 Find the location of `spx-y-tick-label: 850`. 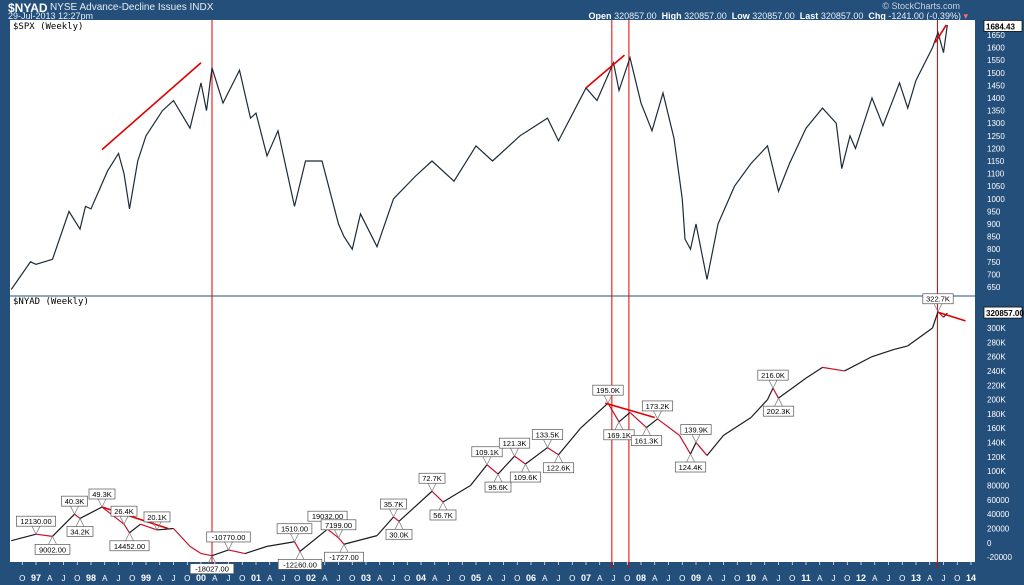

spx-y-tick-label: 850 is located at coordinates (994, 237).